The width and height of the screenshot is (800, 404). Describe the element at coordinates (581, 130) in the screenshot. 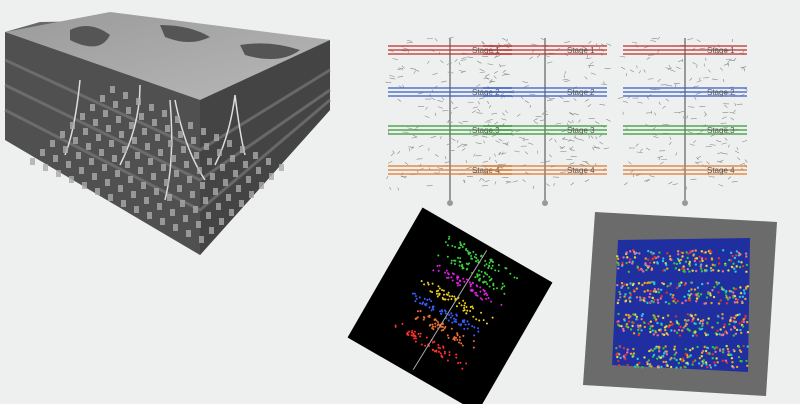

I see `stage-label: Stage 3` at that location.